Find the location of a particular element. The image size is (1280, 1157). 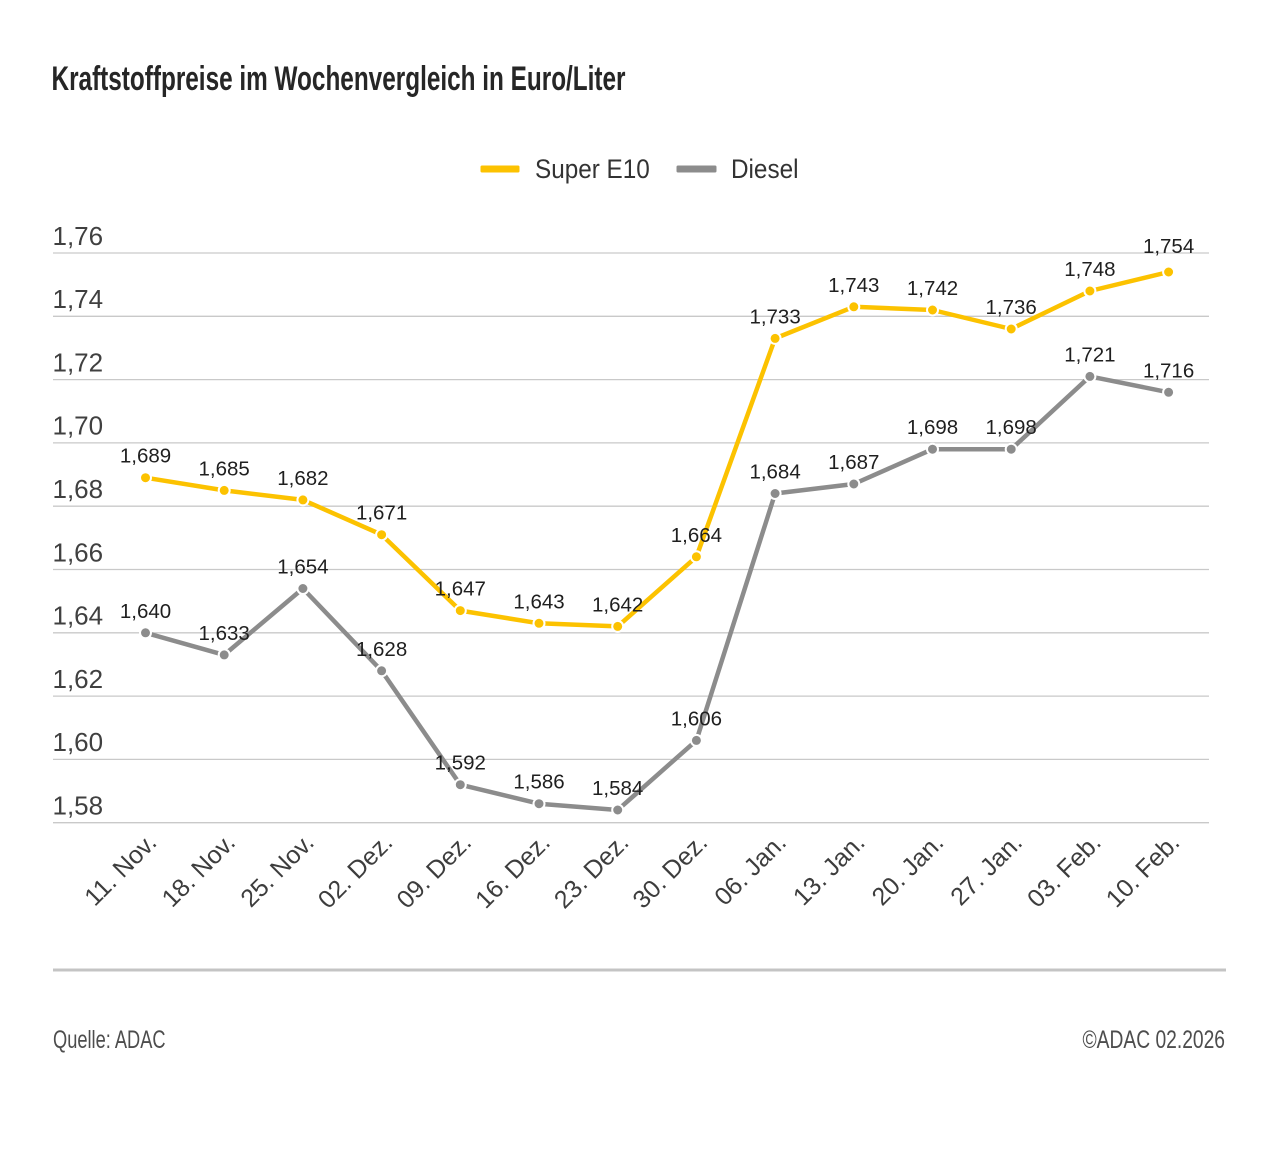

svg-text: 1,682 is located at coordinates (302, 478).